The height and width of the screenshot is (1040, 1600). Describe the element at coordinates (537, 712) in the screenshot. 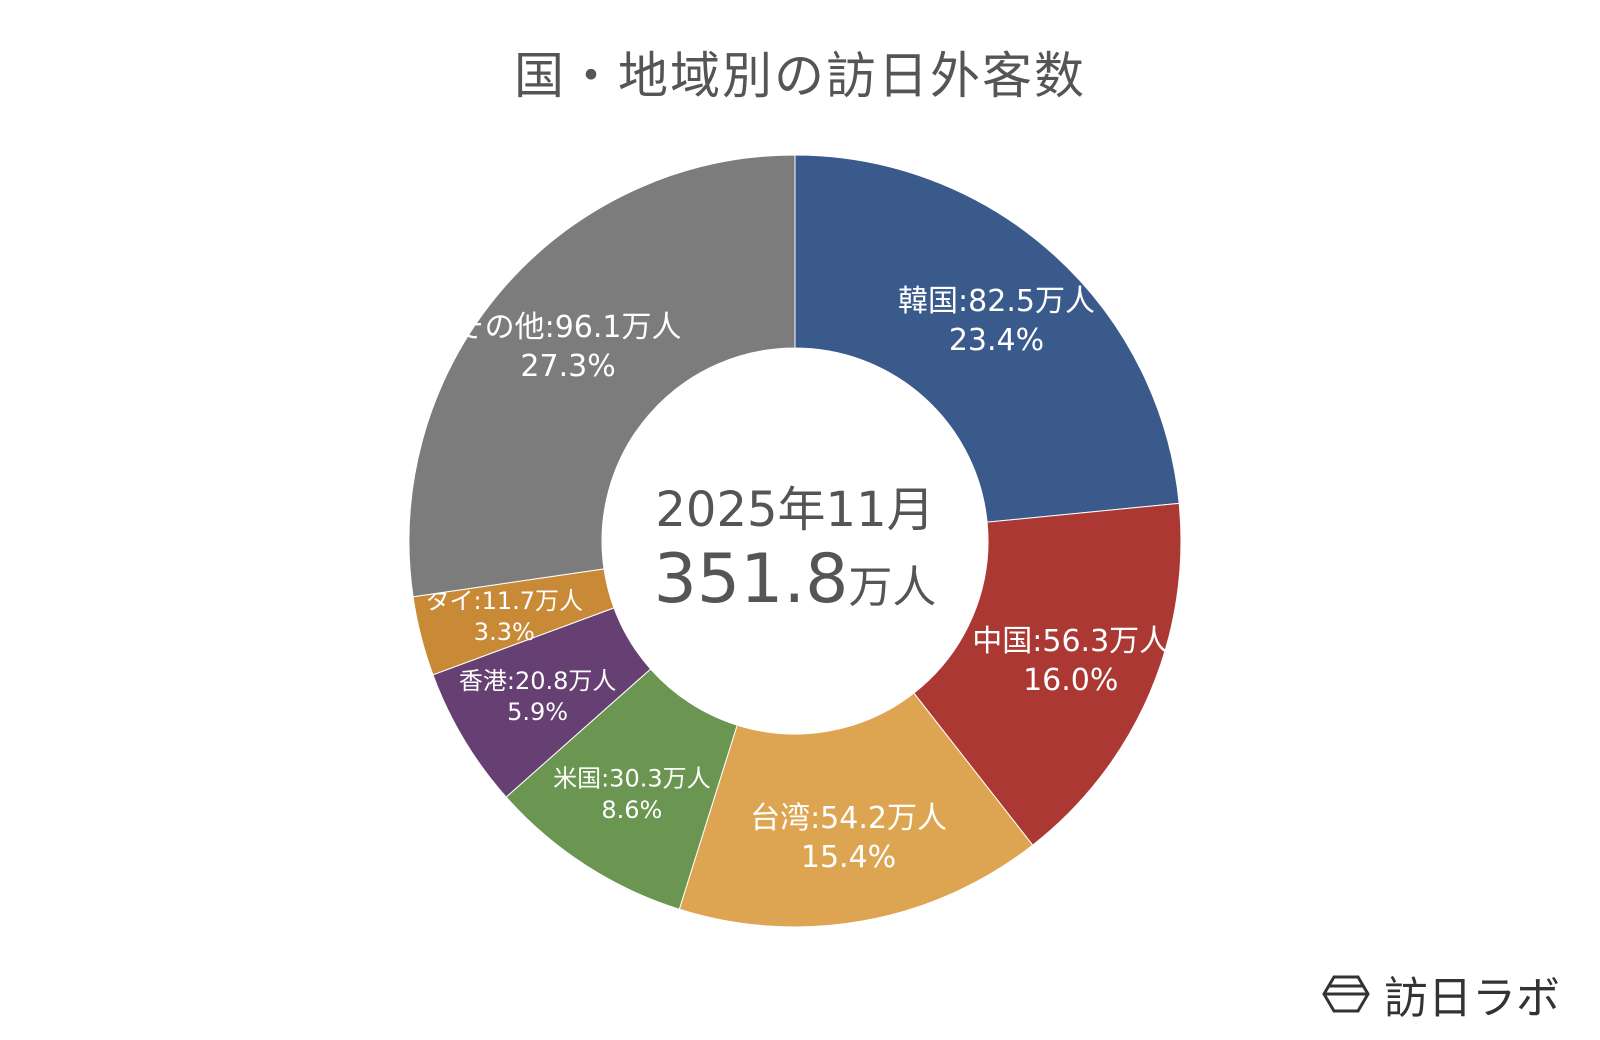

I see `slice-percent-label: 5.9%` at that location.